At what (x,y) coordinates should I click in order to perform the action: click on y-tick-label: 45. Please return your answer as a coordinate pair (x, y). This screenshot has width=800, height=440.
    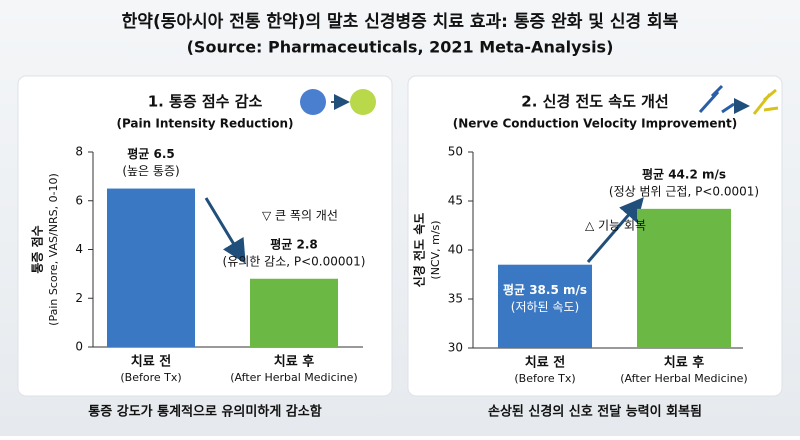
    Looking at the image, I should click on (455, 201).